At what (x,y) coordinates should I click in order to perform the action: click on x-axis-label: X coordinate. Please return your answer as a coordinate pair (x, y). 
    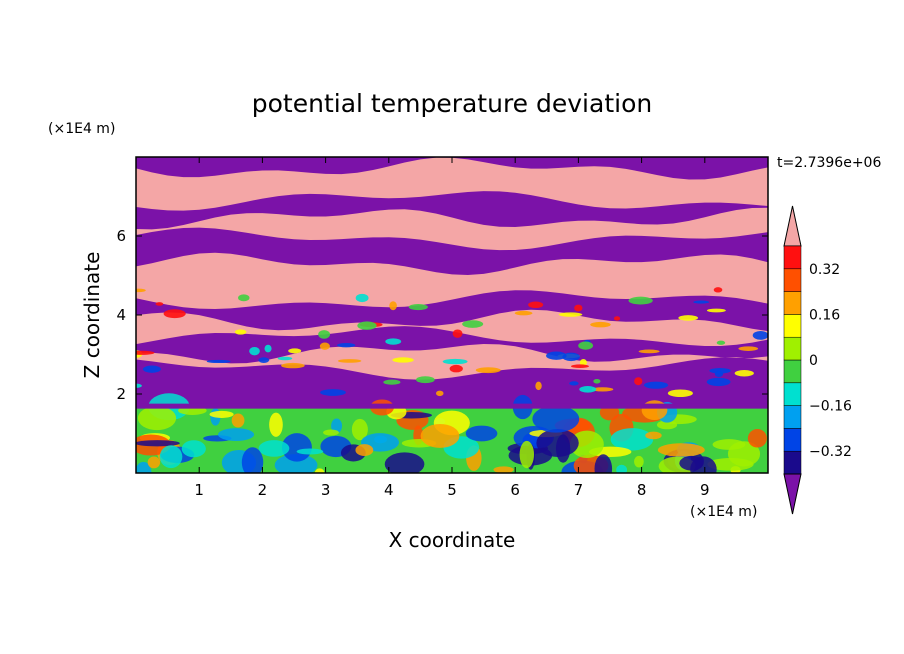
    Looking at the image, I should click on (452, 540).